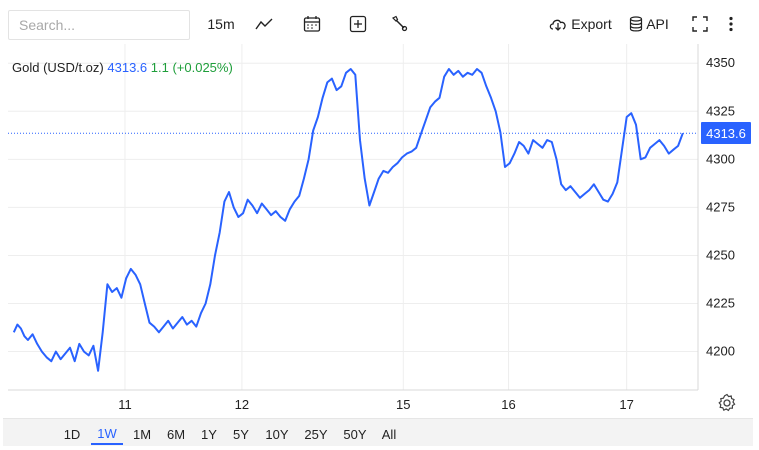 This screenshot has width=759, height=450. I want to click on toolbar: 15m Export API, so click(379, 22).